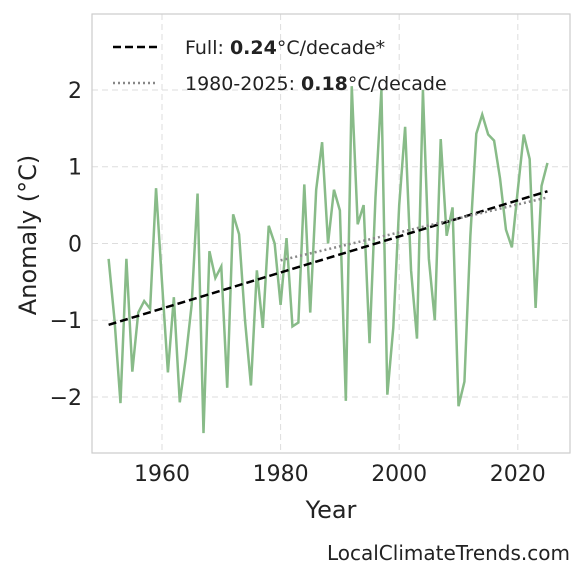 The height and width of the screenshot is (584, 585). Describe the element at coordinates (285, 48) in the screenshot. I see `legend-label: Full: 0.24°C/decade*` at that location.